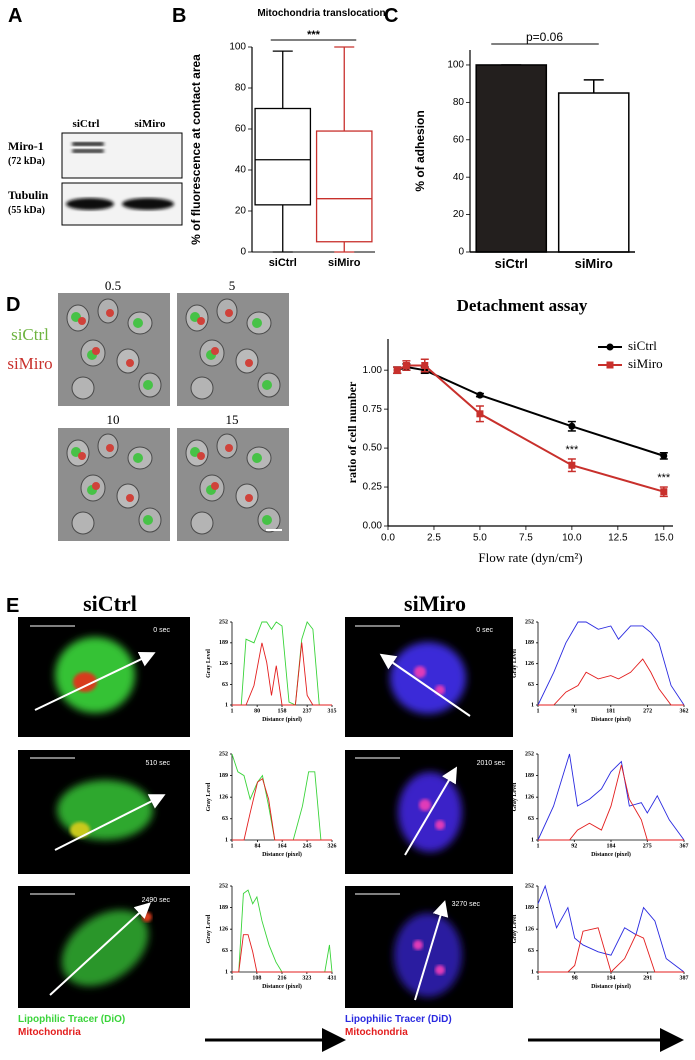 The width and height of the screenshot is (695, 1060). What do you see at coordinates (388, 538) in the screenshot?
I see `x-tick-label: 0.0` at bounding box center [388, 538].